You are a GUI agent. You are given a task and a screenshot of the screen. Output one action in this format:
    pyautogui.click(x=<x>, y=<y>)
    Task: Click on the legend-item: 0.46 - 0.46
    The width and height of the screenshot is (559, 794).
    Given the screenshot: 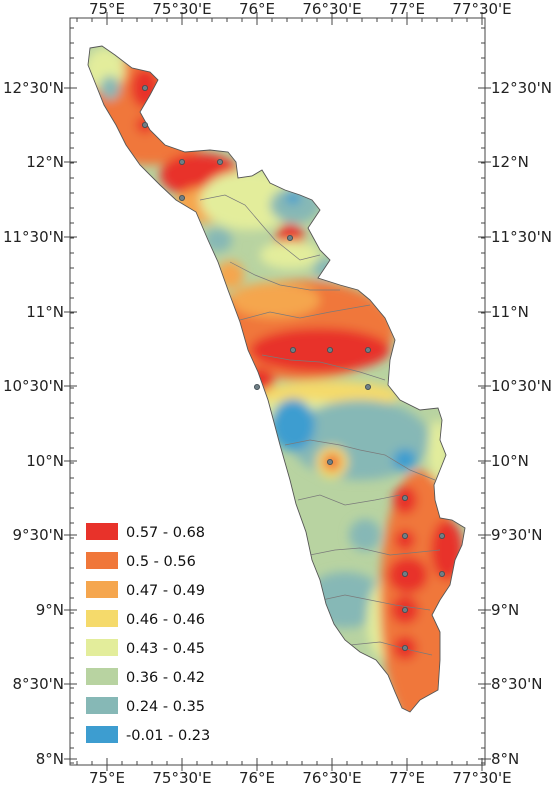 What is the action you would take?
    pyautogui.click(x=145, y=619)
    